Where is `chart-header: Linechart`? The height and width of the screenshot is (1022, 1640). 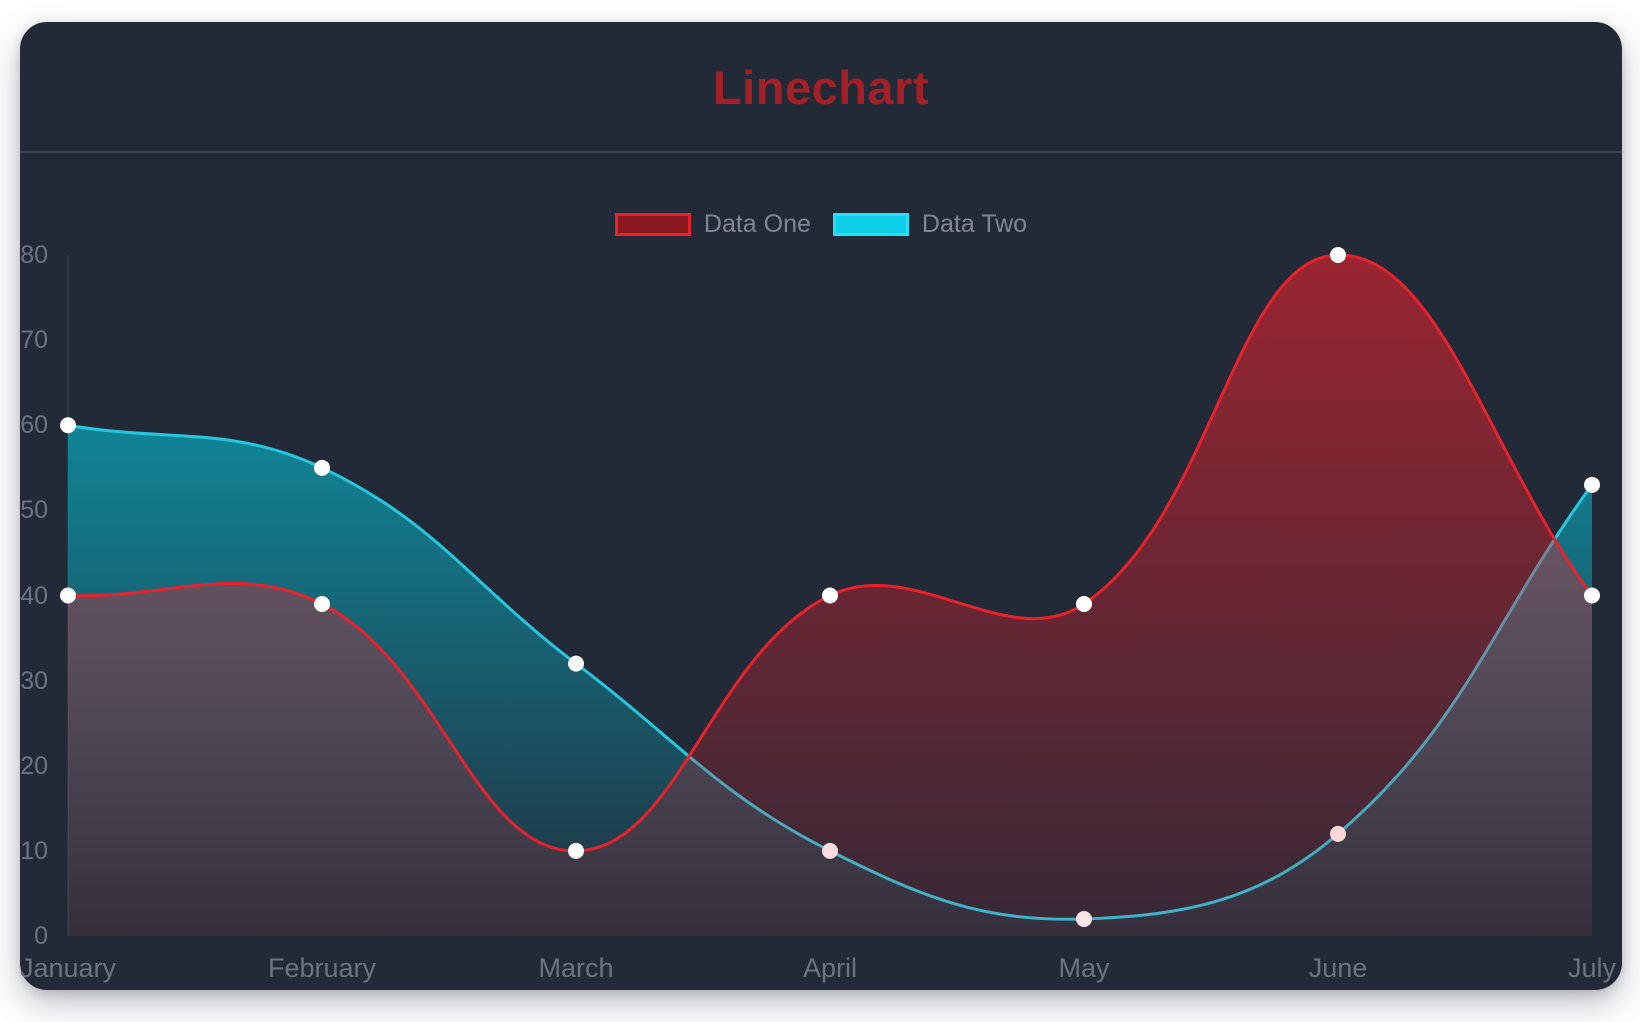
chart-header: Linechart is located at coordinates (821, 87).